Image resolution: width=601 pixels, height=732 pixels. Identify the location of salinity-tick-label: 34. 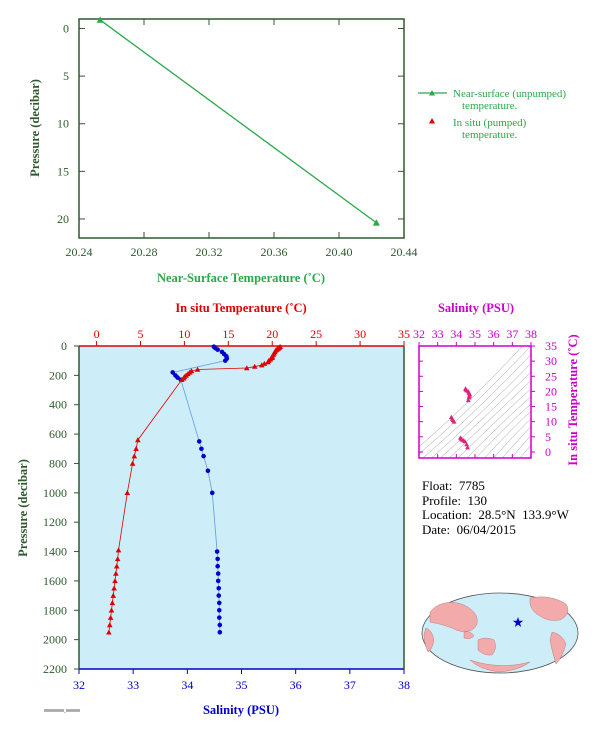
(187, 685).